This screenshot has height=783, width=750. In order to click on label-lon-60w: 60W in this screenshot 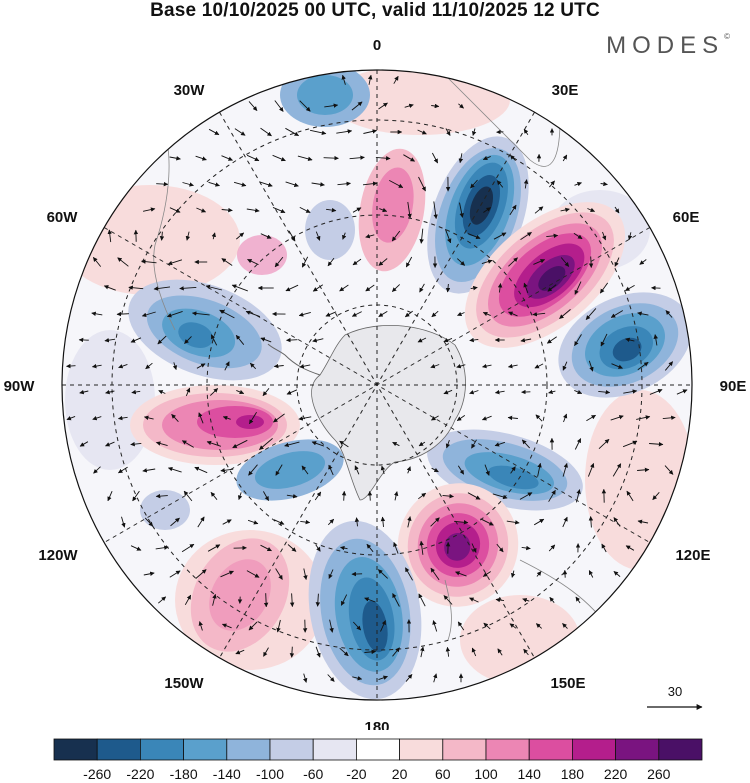, I will do `click(63, 217)`.